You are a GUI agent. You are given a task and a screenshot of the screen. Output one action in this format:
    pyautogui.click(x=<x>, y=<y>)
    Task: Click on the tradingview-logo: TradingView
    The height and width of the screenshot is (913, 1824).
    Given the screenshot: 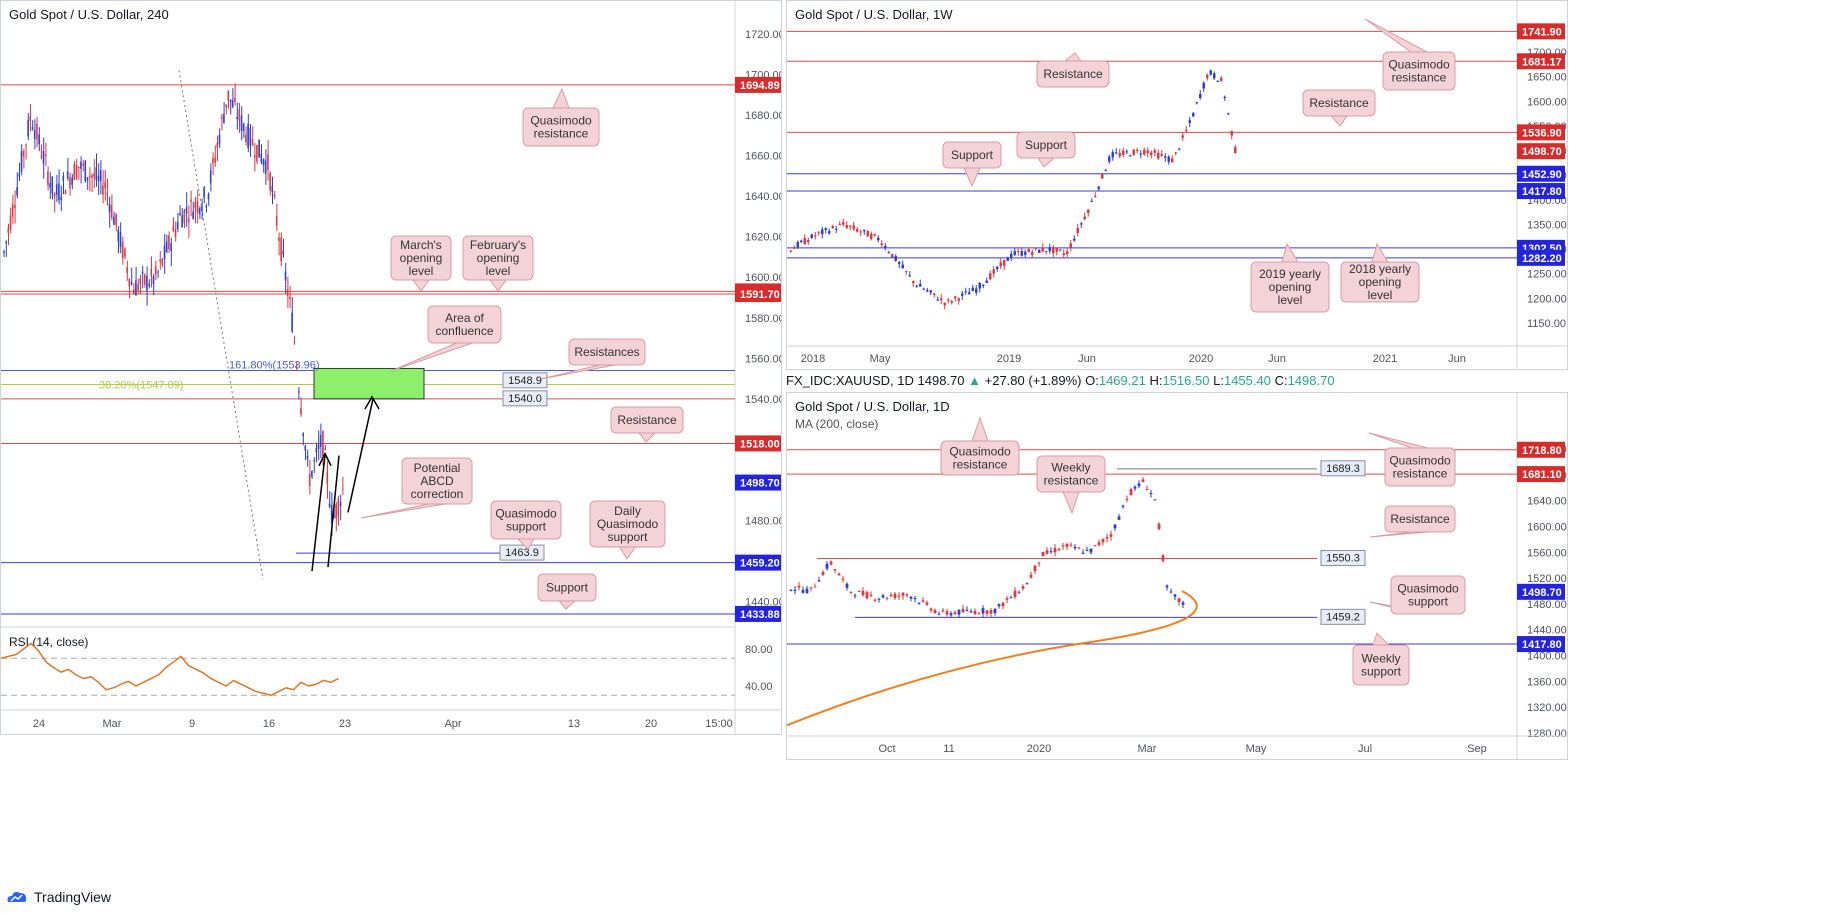 What is the action you would take?
    pyautogui.click(x=58, y=897)
    